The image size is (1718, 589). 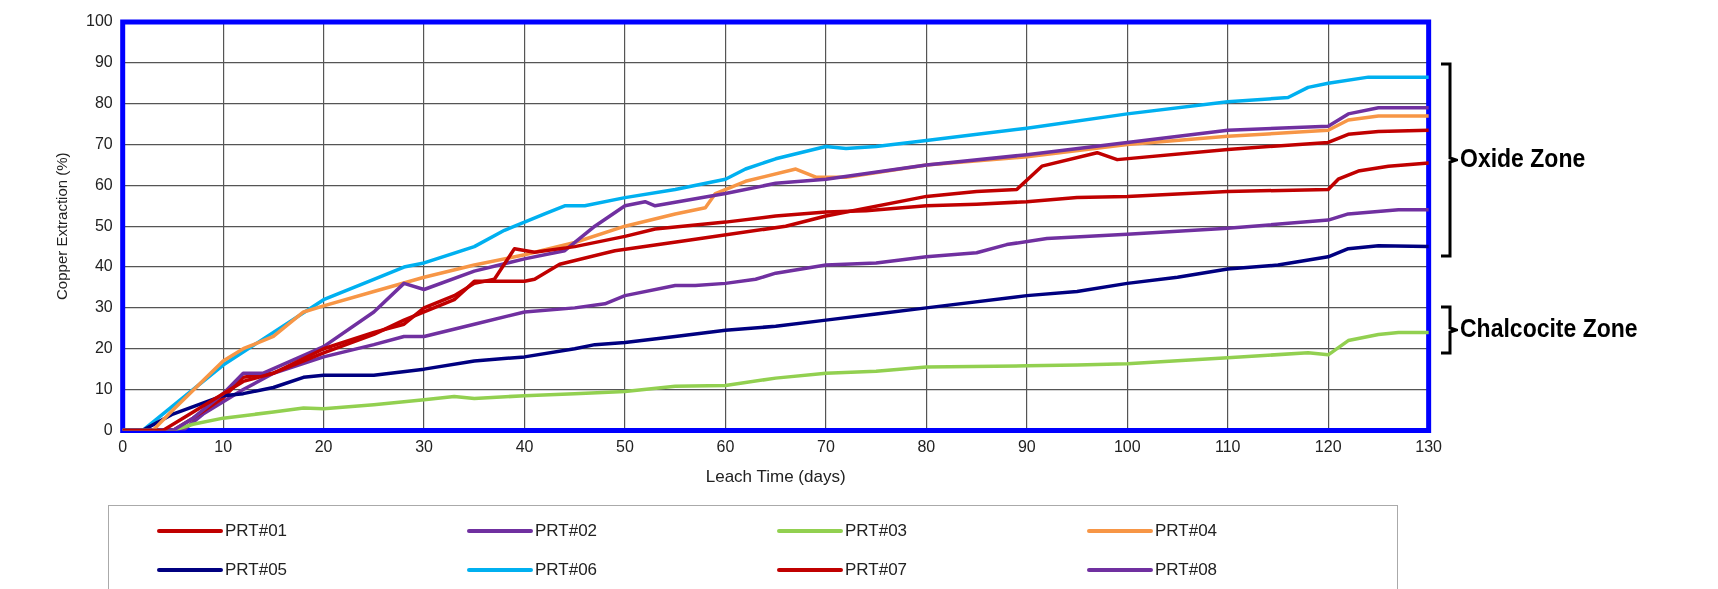 I want to click on x-tick-label: 40, so click(x=524, y=447).